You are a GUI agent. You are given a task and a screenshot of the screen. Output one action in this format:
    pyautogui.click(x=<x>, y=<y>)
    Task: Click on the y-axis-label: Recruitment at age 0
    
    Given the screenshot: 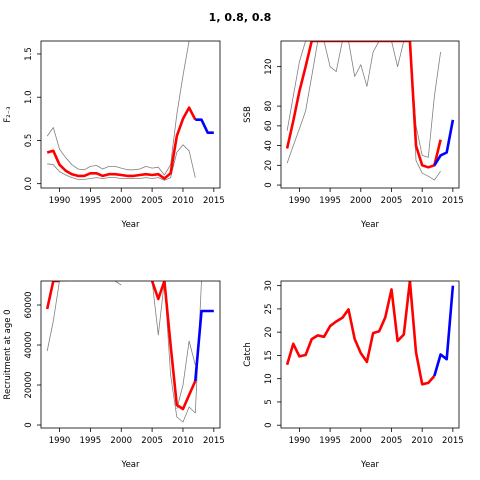 What is the action you would take?
    pyautogui.click(x=8, y=354)
    